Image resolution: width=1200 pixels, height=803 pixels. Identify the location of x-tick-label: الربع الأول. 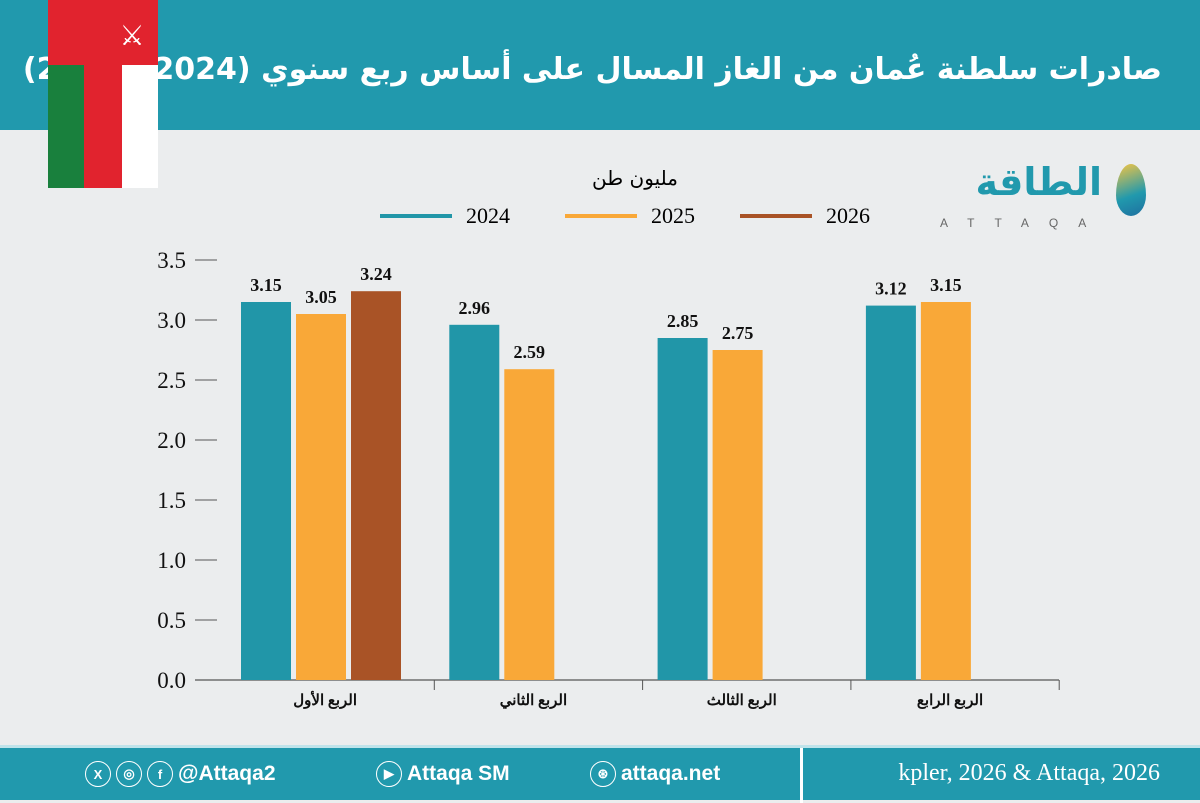
(325, 699).